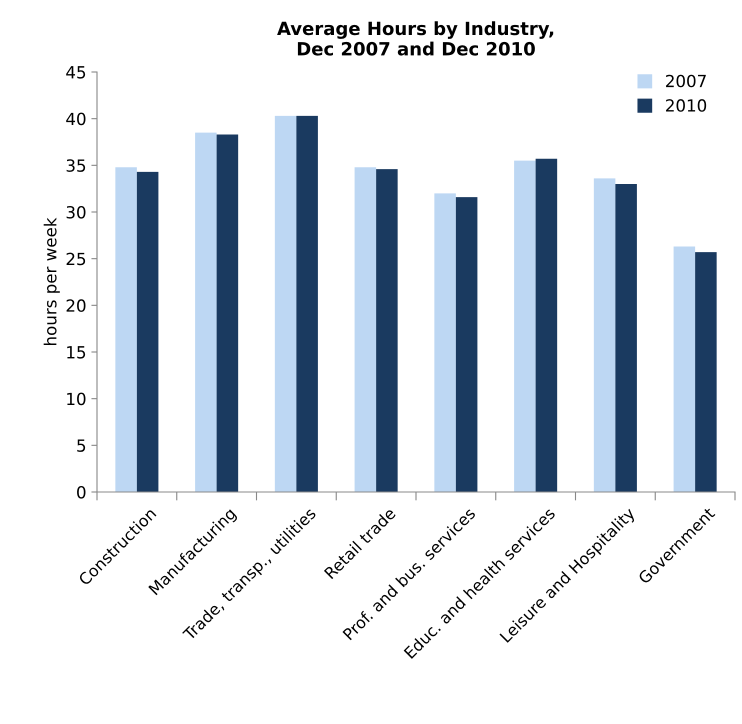 This screenshot has width=742, height=724. Describe the element at coordinates (76, 259) in the screenshot. I see `y-tick-label: 25` at that location.